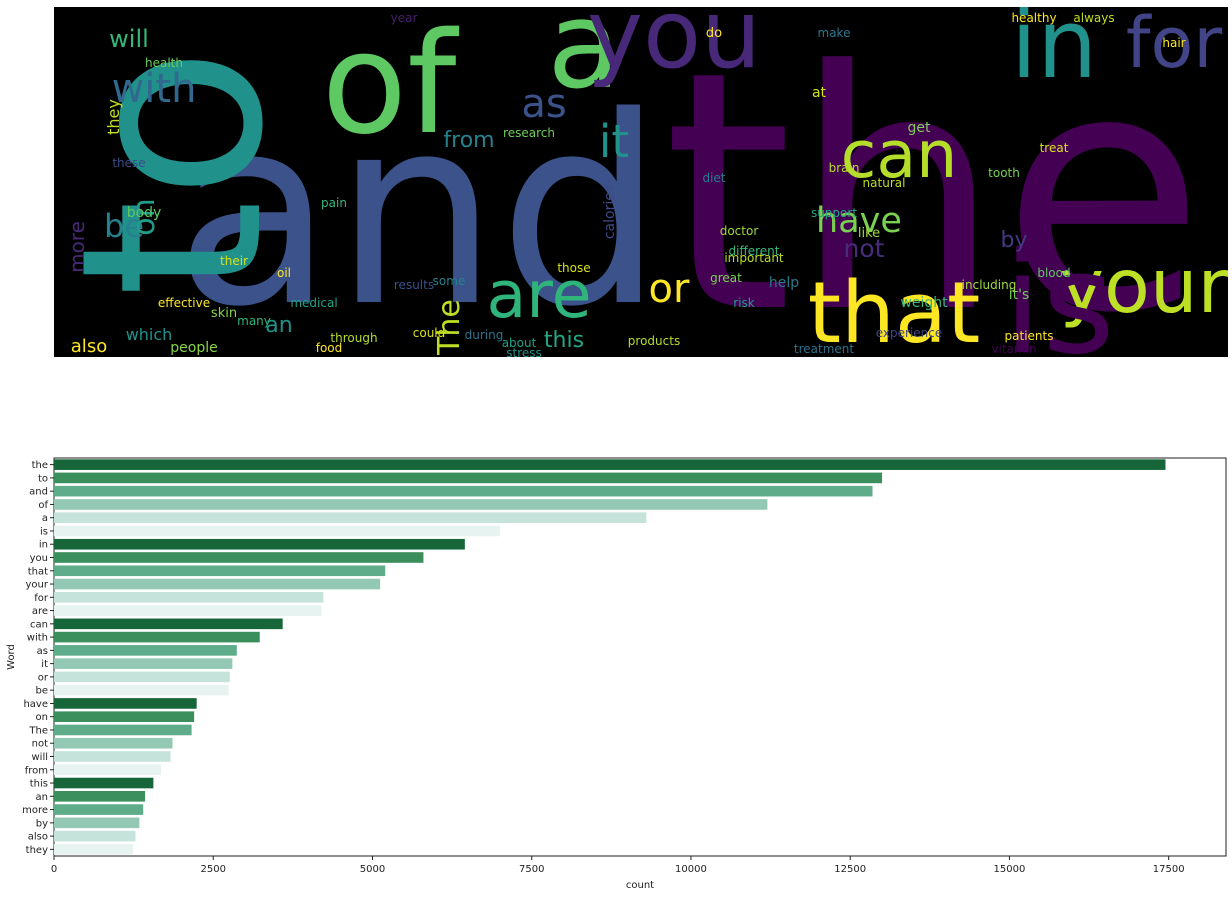 This screenshot has width=1232, height=897. What do you see at coordinates (42, 717) in the screenshot?
I see `y-tick-label: on` at bounding box center [42, 717].